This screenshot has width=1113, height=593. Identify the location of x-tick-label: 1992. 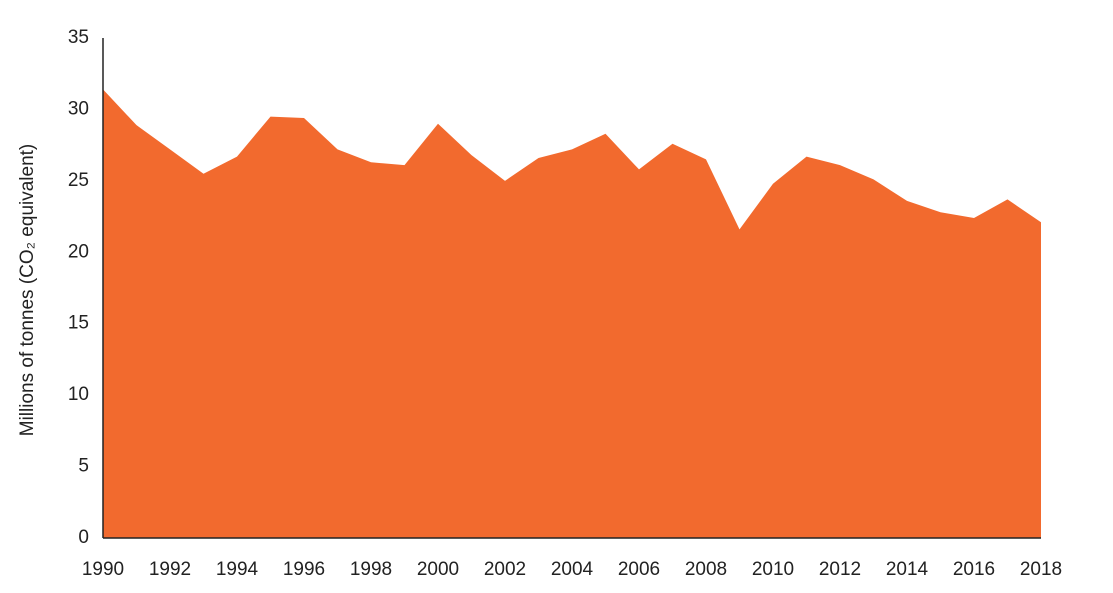
(170, 569).